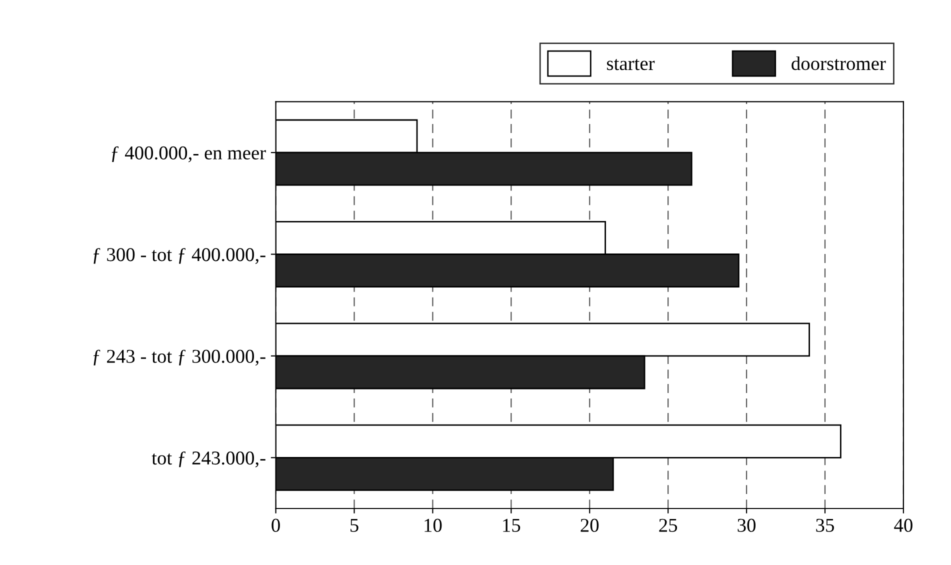  Describe the element at coordinates (179, 256) in the screenshot. I see `y-tick-label: ƒ 300 - tot ƒ 400.000,-` at that location.